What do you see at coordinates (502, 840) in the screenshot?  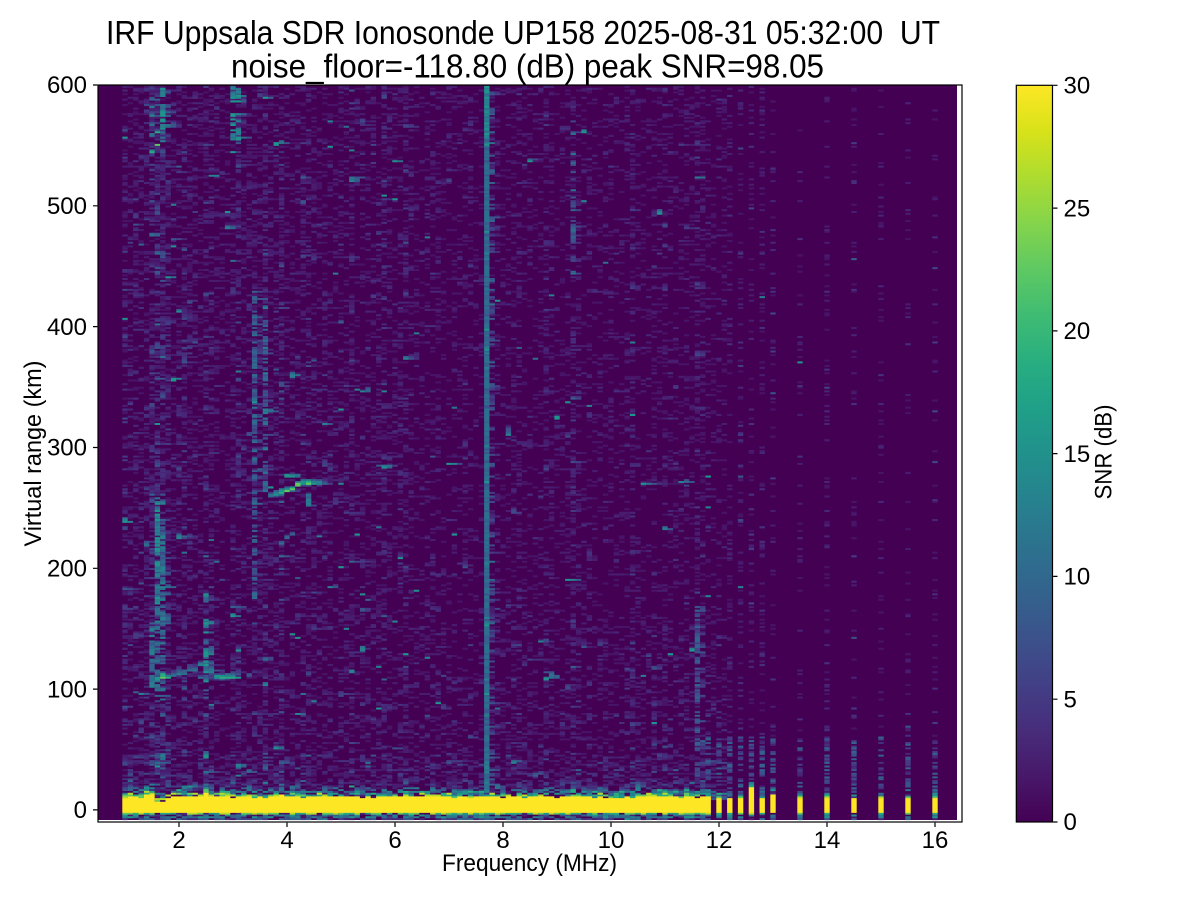 I see `svg-text: 8` at bounding box center [502, 840].